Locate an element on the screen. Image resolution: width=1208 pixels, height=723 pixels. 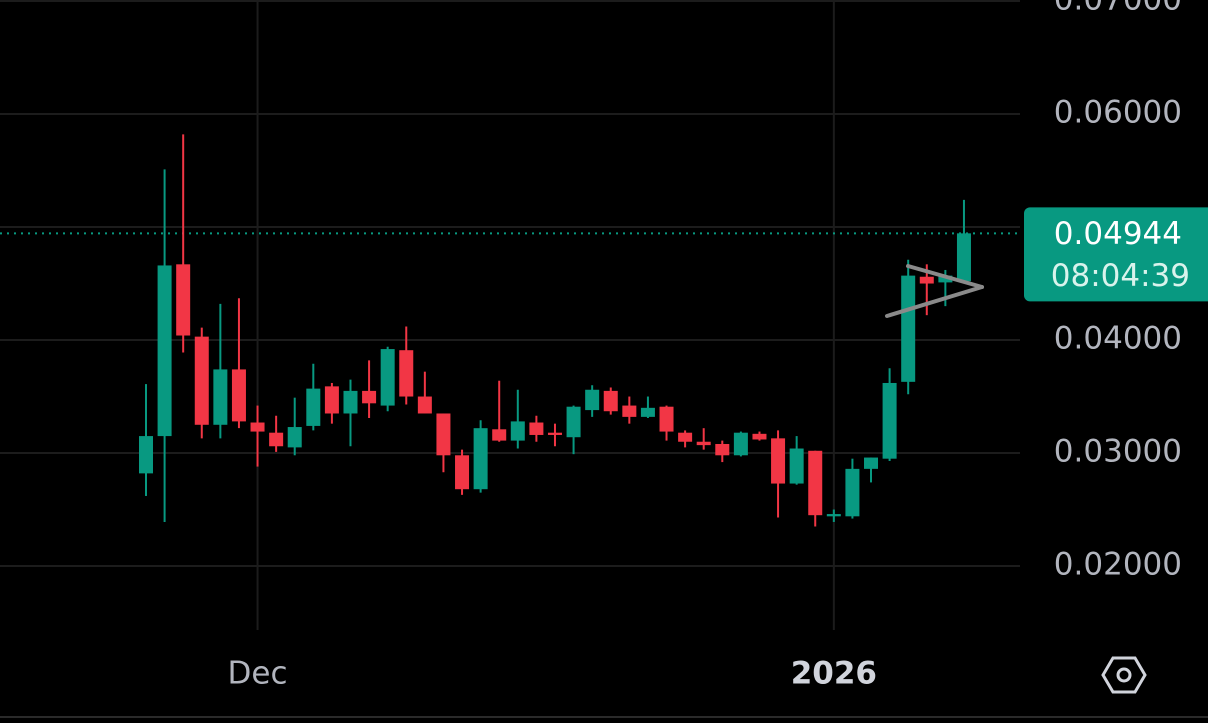
countdown-label: 08:04:39 is located at coordinates (1120, 276).